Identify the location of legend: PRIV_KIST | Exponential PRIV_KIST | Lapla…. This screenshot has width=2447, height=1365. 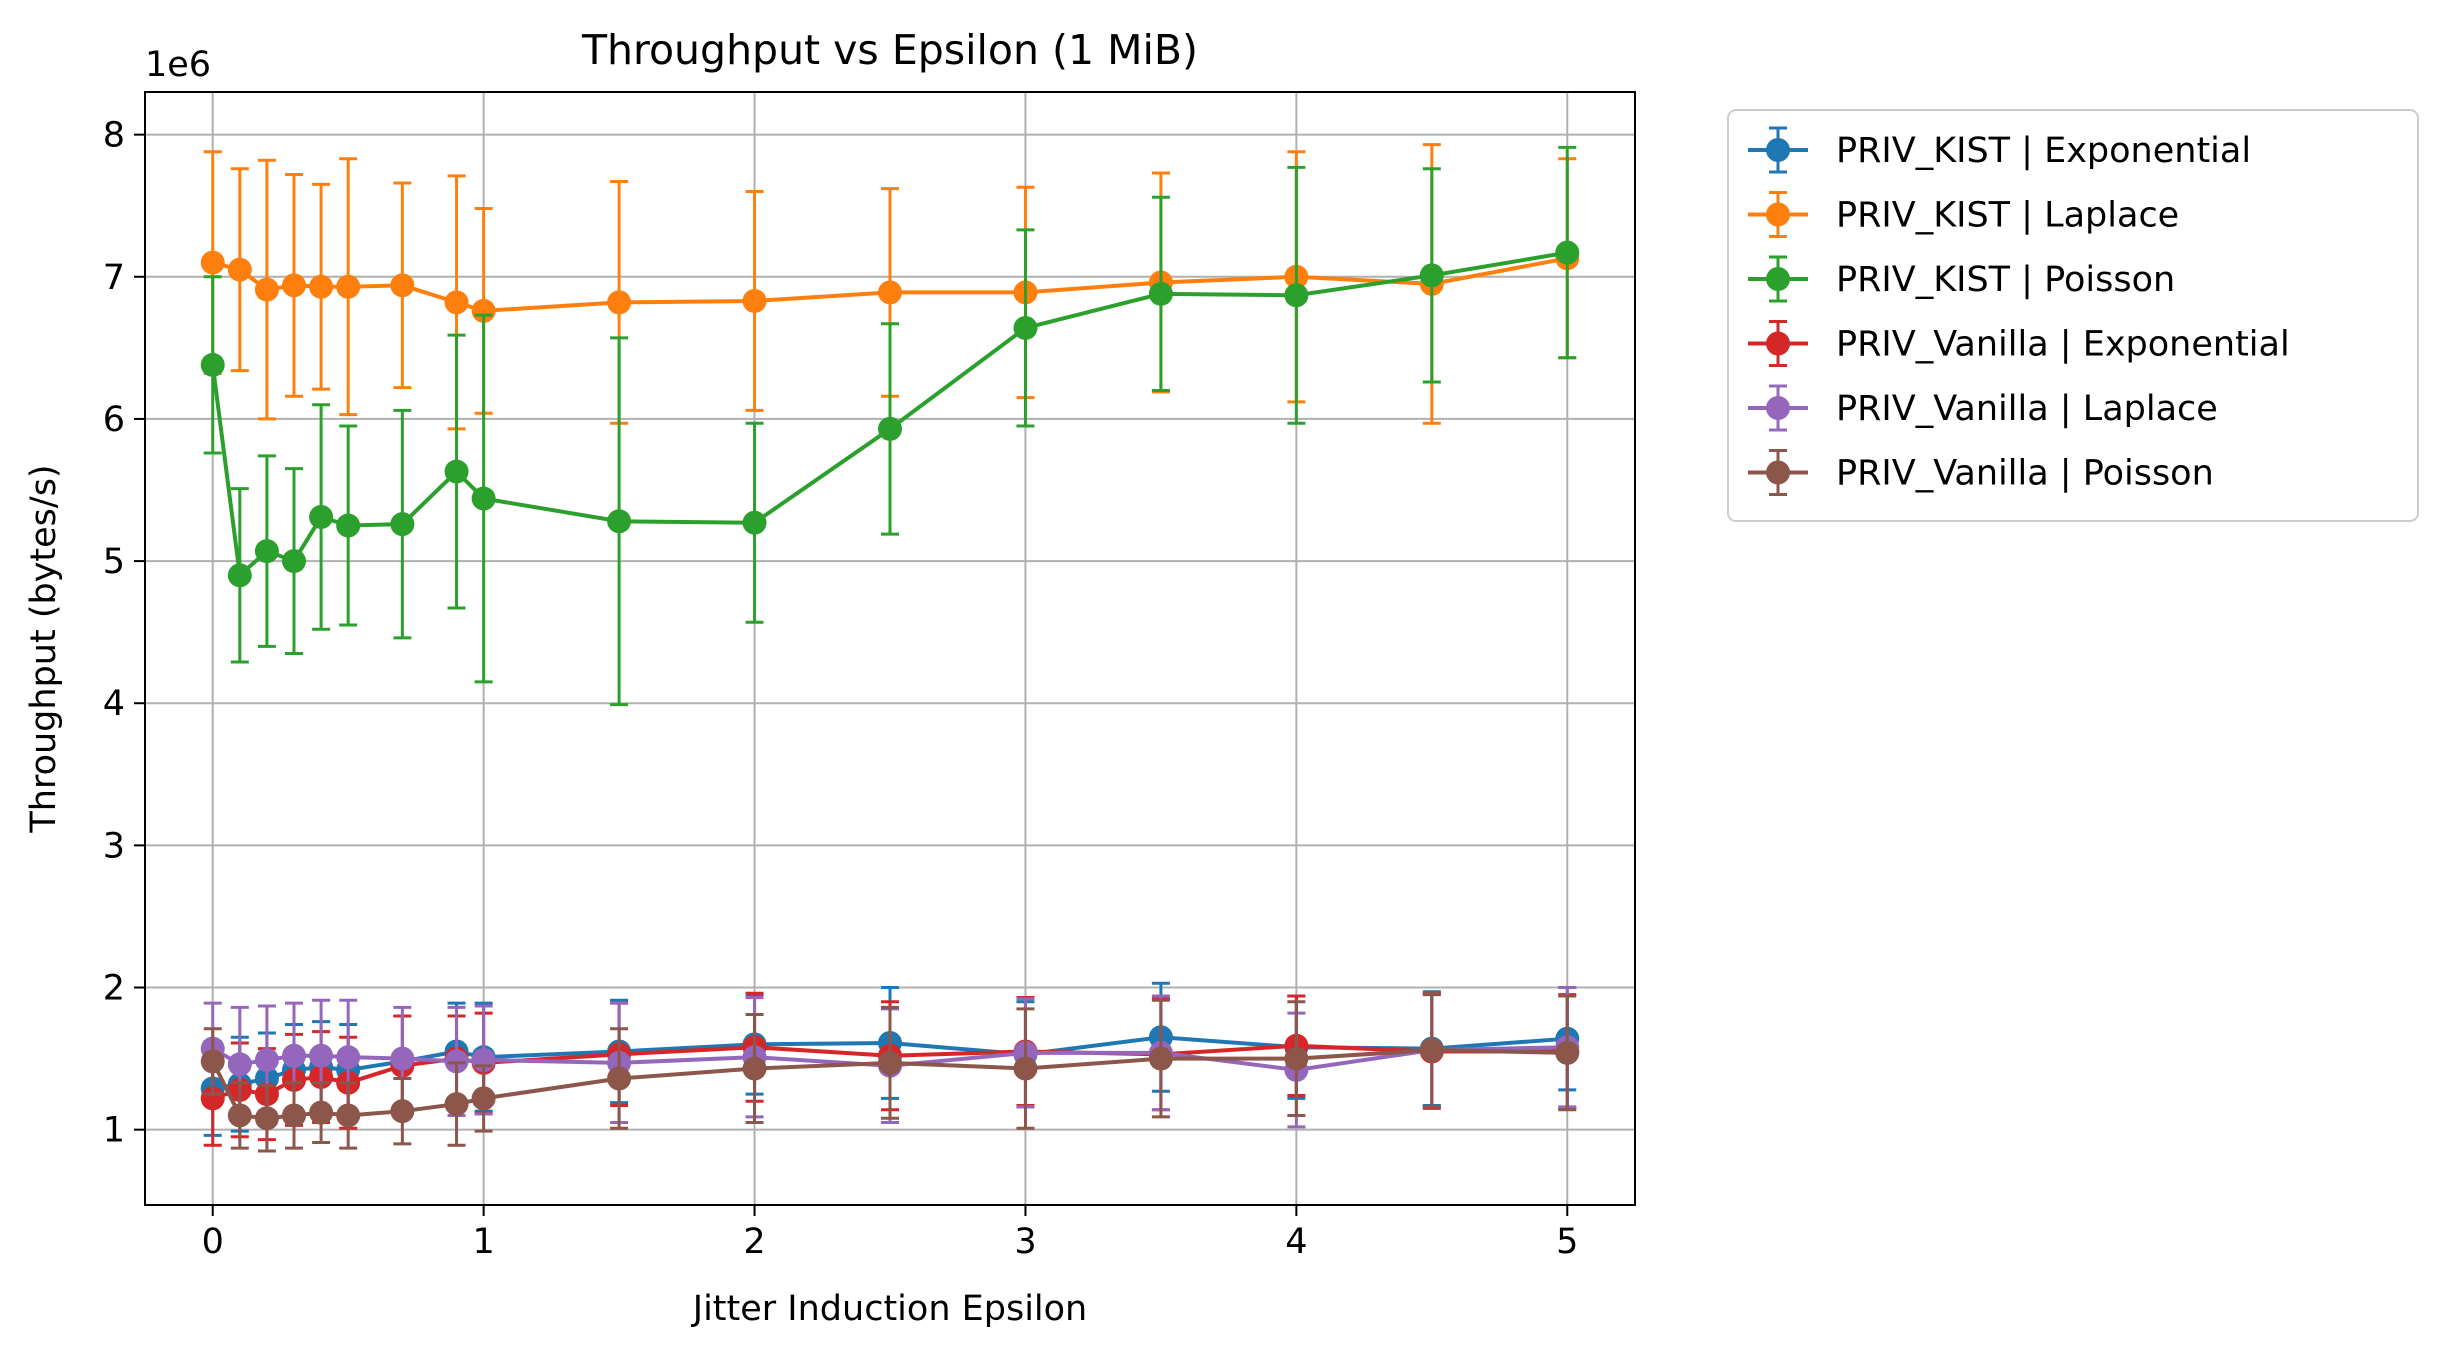
(2073, 315).